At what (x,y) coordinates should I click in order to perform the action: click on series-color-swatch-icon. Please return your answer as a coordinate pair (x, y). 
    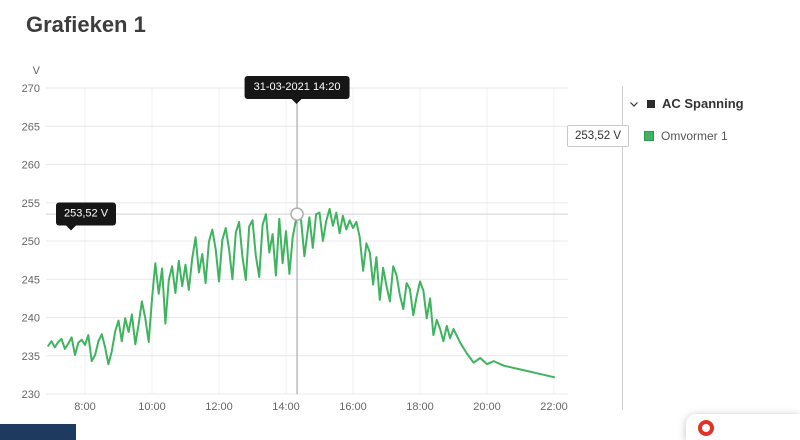
    Looking at the image, I should click on (649, 136).